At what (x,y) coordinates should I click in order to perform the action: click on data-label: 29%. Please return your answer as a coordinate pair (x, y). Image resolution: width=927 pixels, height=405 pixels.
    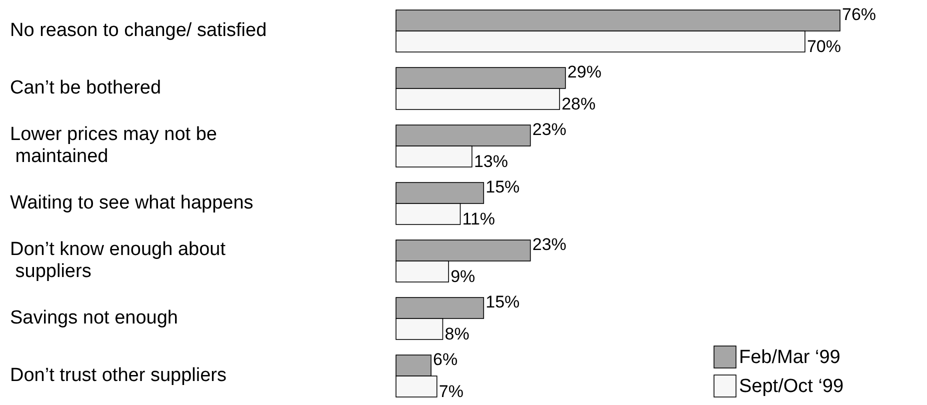
    Looking at the image, I should click on (584, 72).